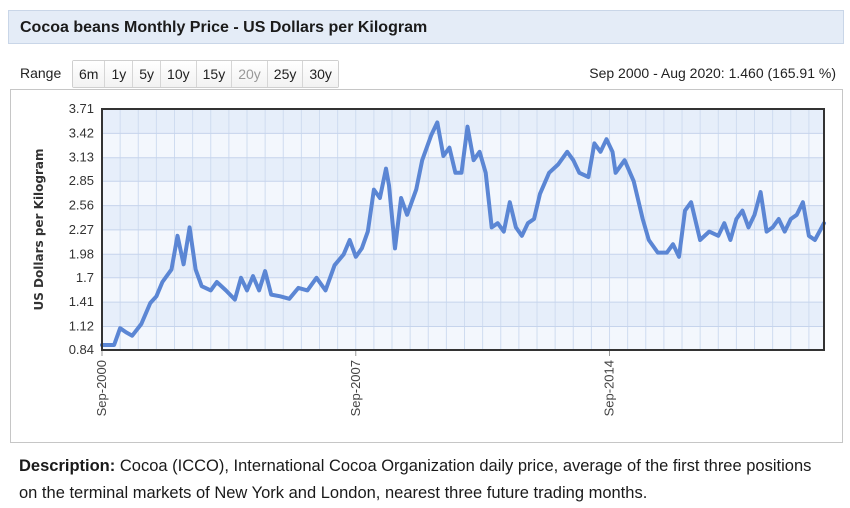  What do you see at coordinates (81, 253) in the screenshot?
I see `y-tick-label: 1.98` at bounding box center [81, 253].